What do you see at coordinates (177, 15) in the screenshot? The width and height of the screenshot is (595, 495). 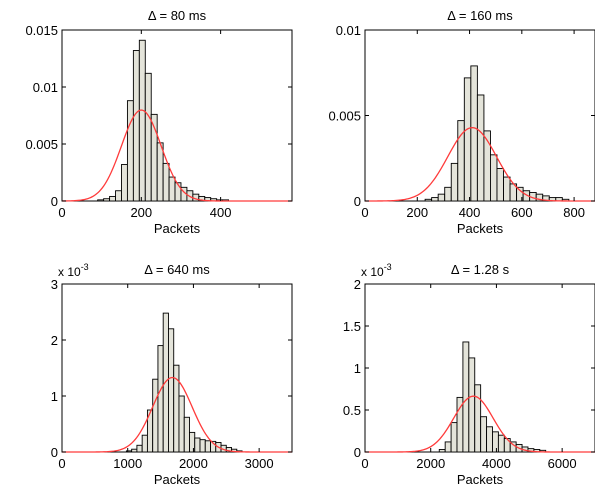 I see `panel-title: Δ = 80 ms` at bounding box center [177, 15].